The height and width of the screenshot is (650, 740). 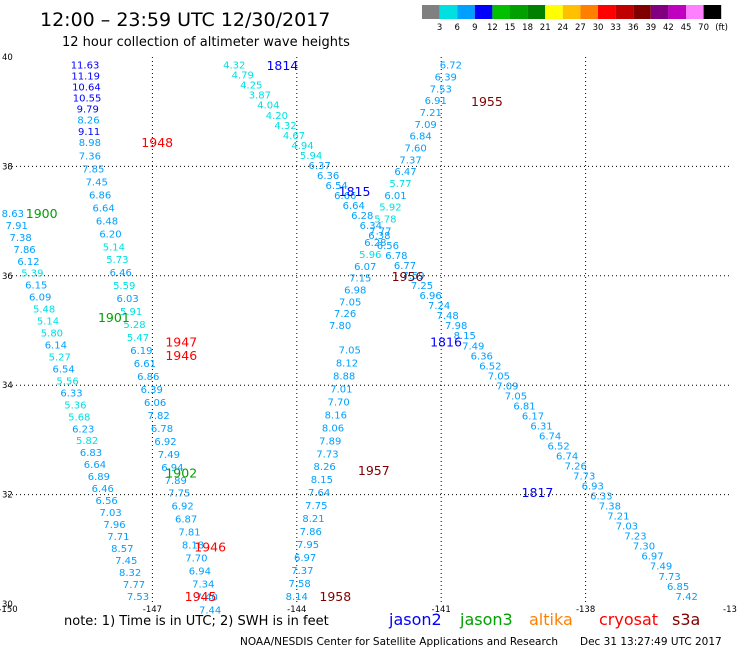 I want to click on swh-value-label: 9.79, so click(x=88, y=110).